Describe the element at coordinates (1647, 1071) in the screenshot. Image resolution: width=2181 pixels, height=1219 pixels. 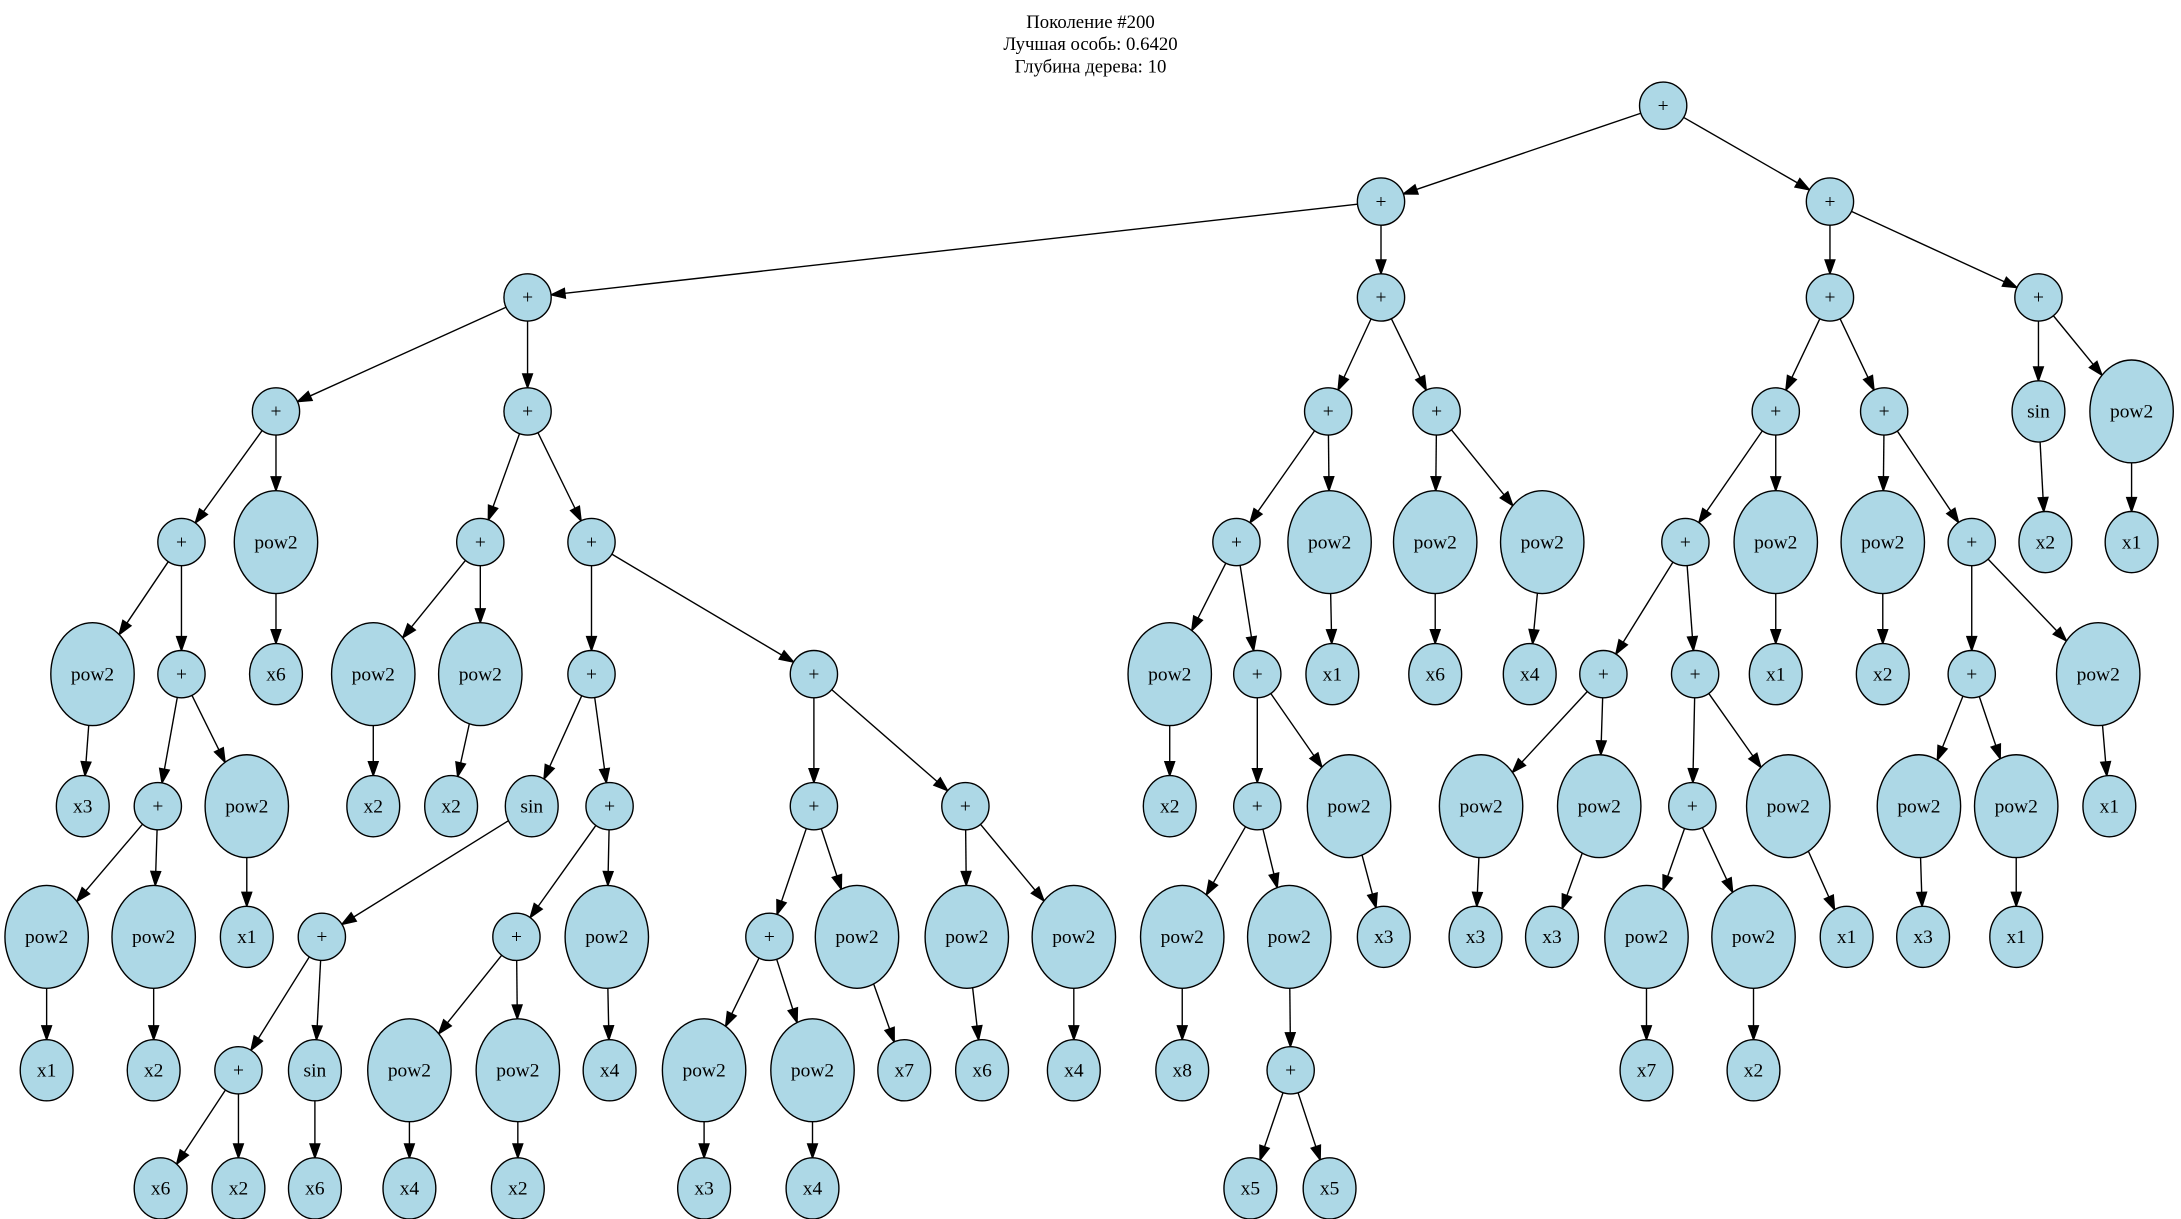
I see `node-label: x7` at that location.